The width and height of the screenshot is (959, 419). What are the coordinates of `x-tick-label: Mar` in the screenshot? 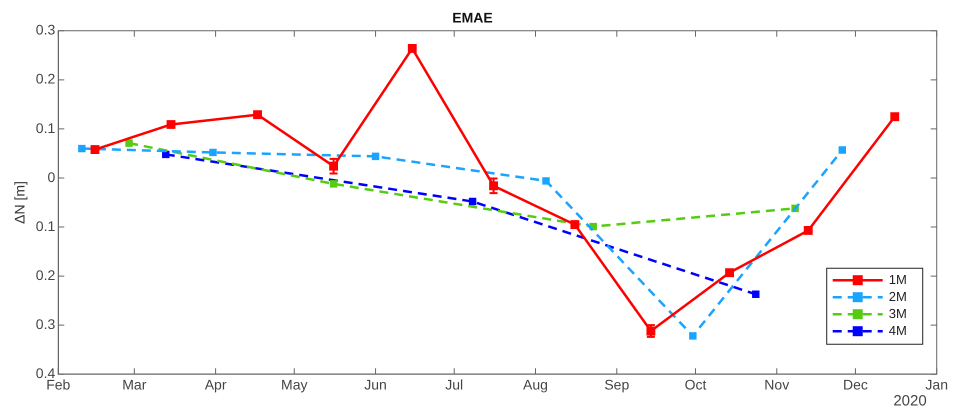 It's located at (134, 384).